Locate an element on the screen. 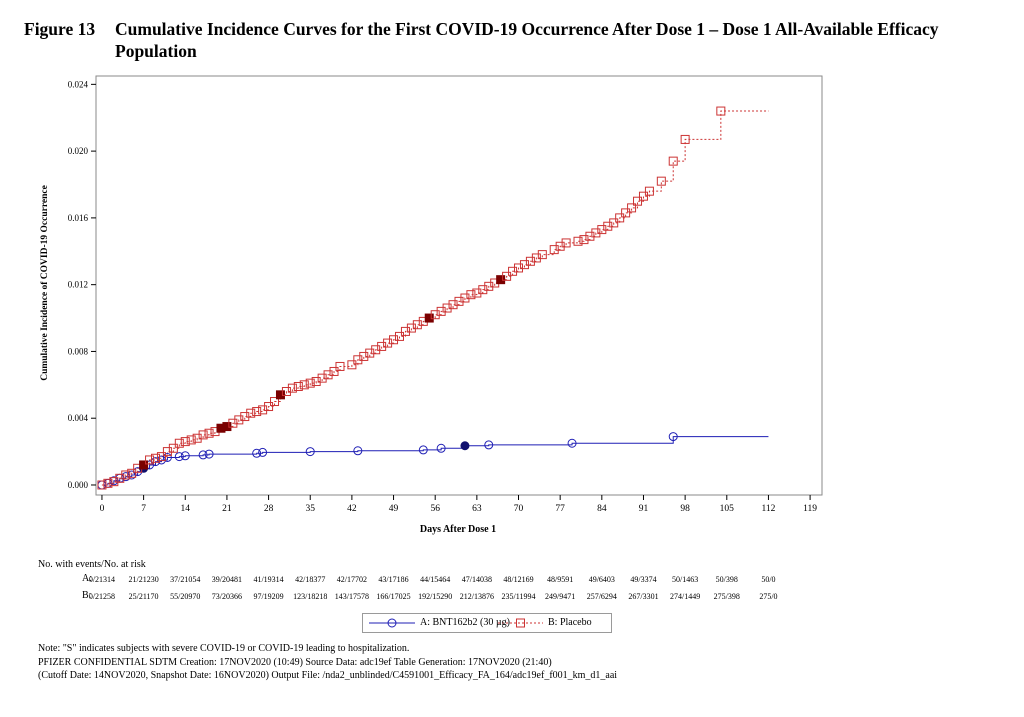 This screenshot has height=717, width=1024. x-tick-label: 0 is located at coordinates (102, 509).